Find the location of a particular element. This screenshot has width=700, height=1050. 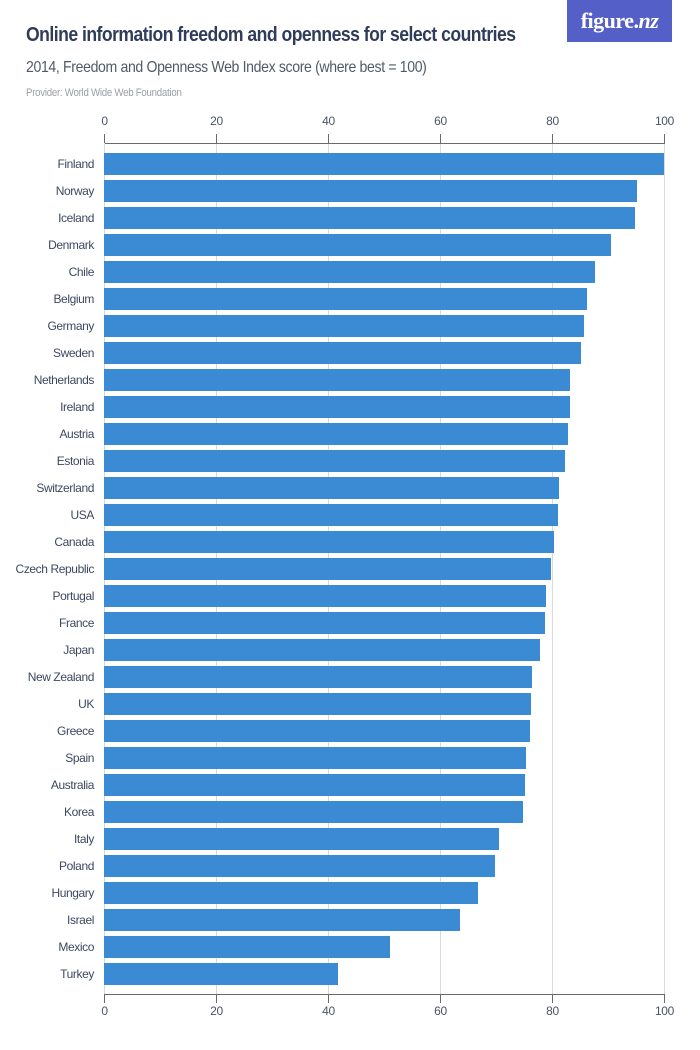

figure-nz-logo: figure. nz is located at coordinates (619, 21).